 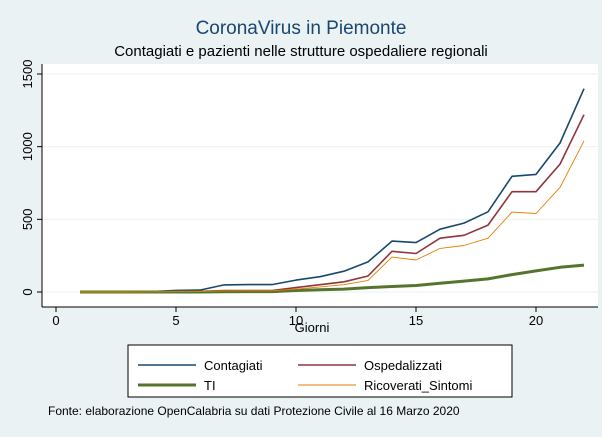 I want to click on y-tick-label: 0, so click(x=27, y=291).